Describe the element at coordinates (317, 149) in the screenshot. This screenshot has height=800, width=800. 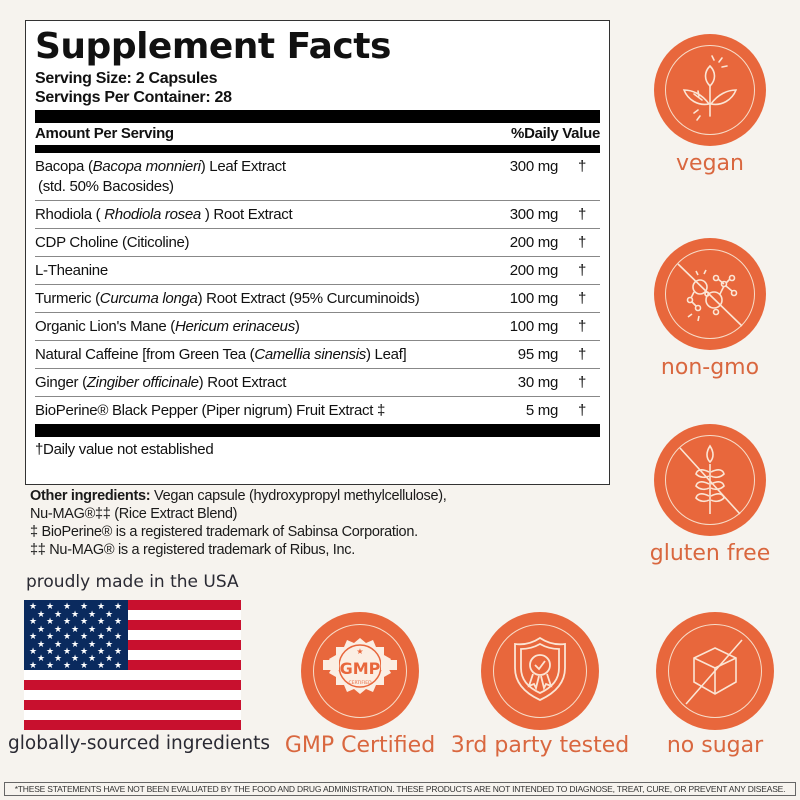
I see `divider-medium` at that location.